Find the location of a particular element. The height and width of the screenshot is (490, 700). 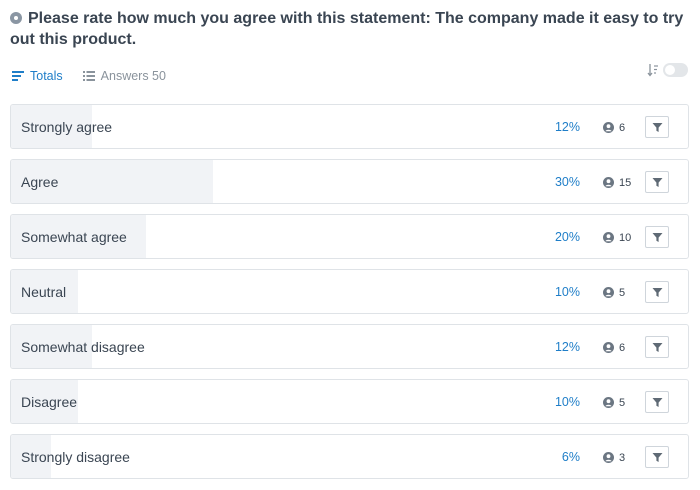

bars-icon is located at coordinates (18, 76).